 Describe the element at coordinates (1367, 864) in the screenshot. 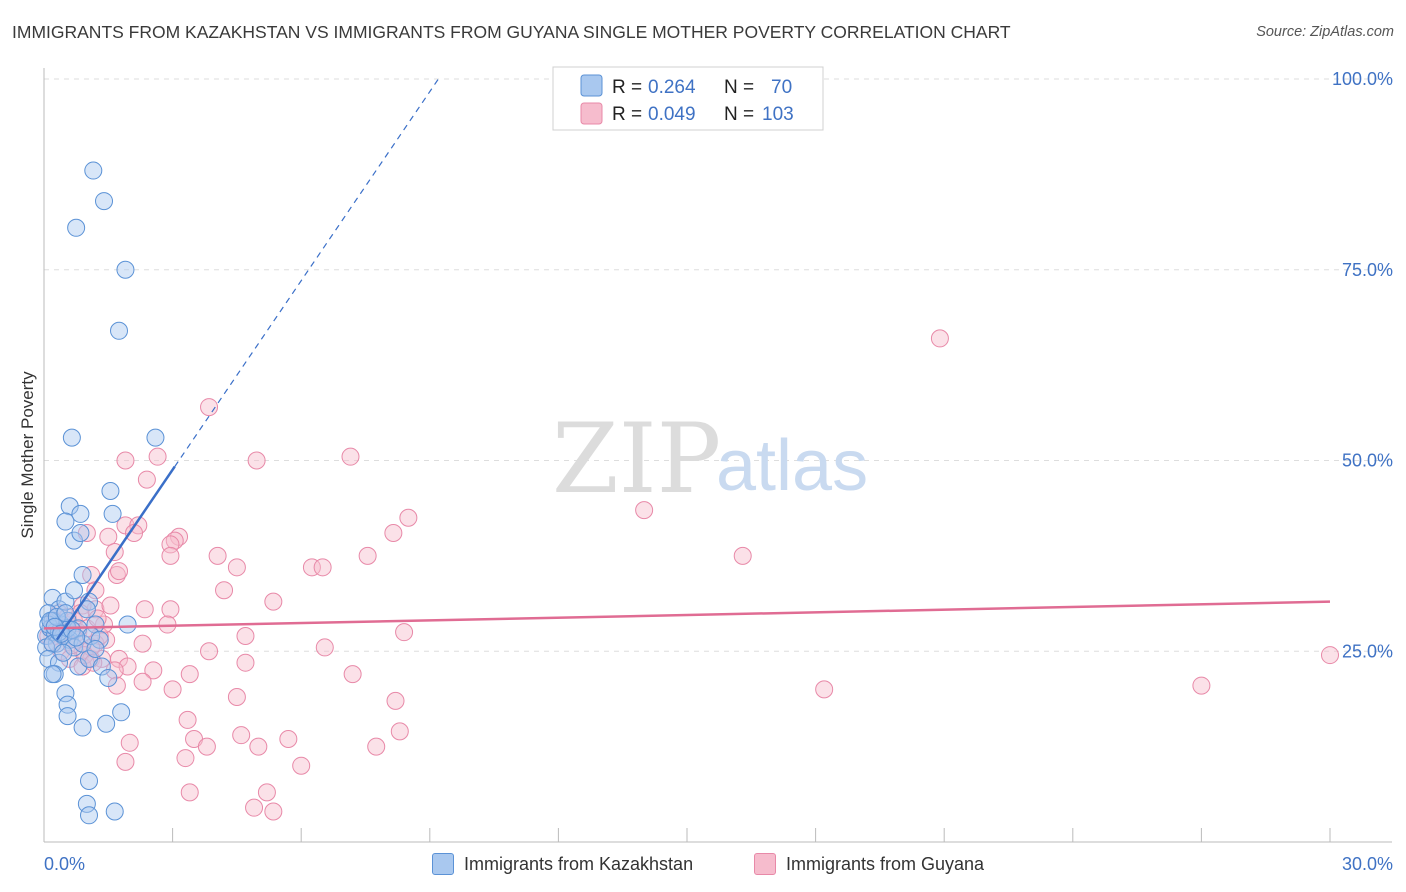

I see `x-tick-label-max: 30.0%` at that location.